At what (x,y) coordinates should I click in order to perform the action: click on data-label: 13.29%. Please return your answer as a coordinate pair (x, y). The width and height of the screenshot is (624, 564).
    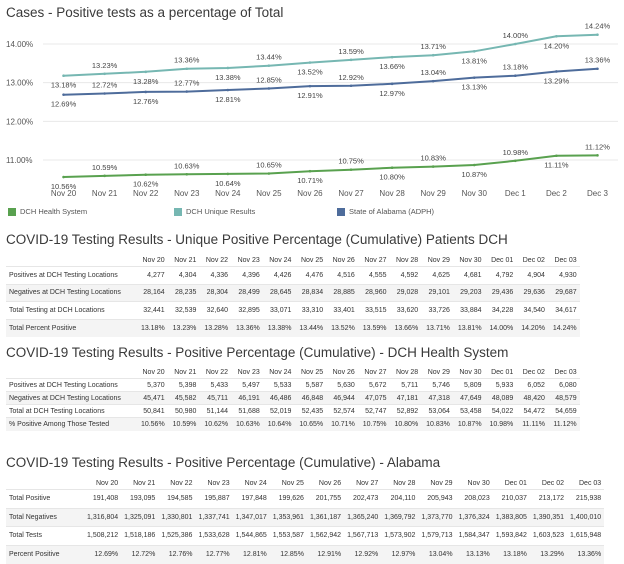
    Looking at the image, I should click on (557, 80).